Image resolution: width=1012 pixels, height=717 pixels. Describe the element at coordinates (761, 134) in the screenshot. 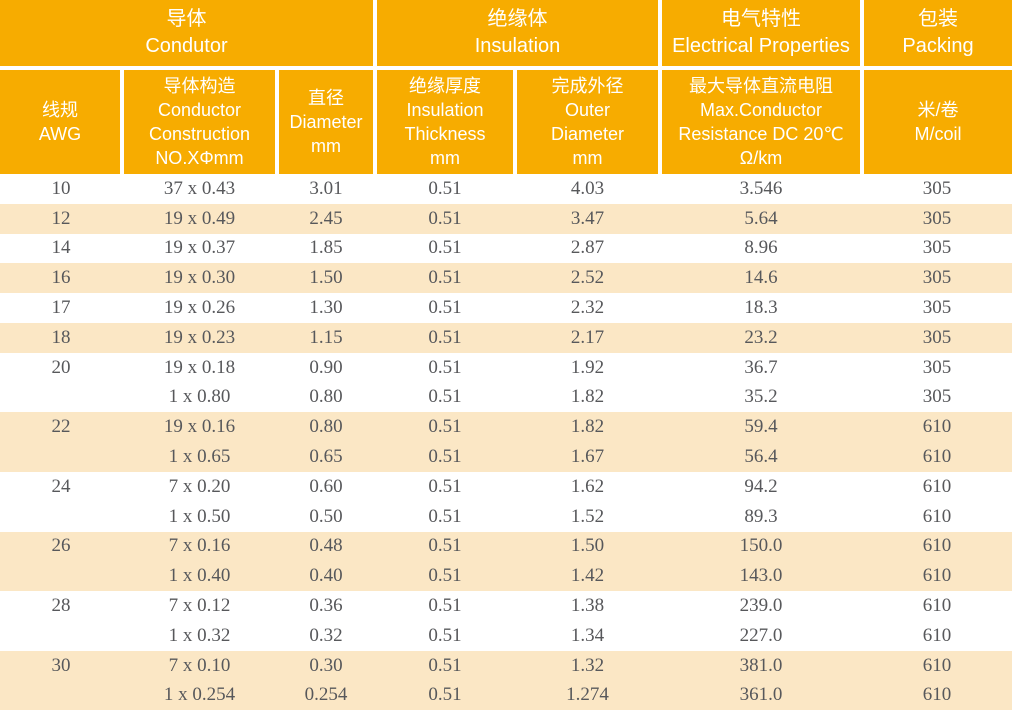

I see `header-line: Resistance DC 20℃` at that location.